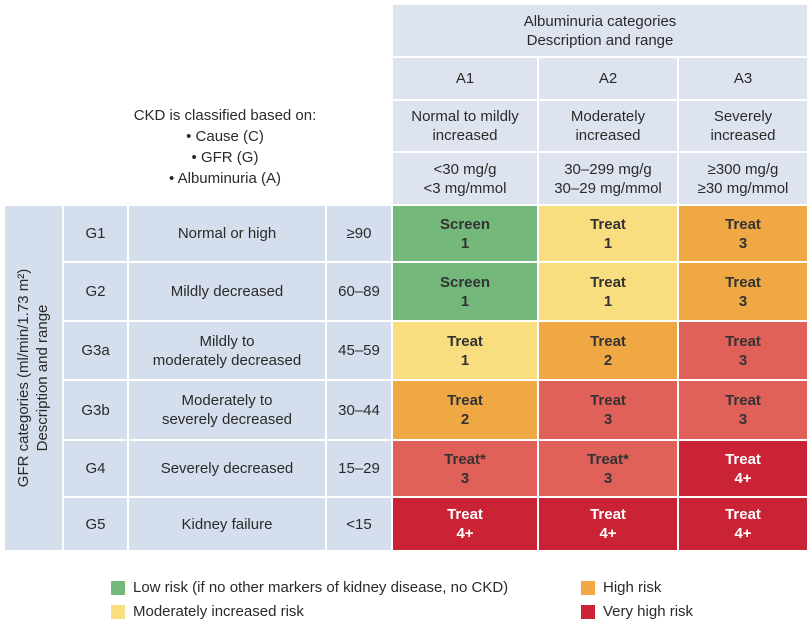  I want to click on row-description: Moderately to severely decreased, so click(227, 410).